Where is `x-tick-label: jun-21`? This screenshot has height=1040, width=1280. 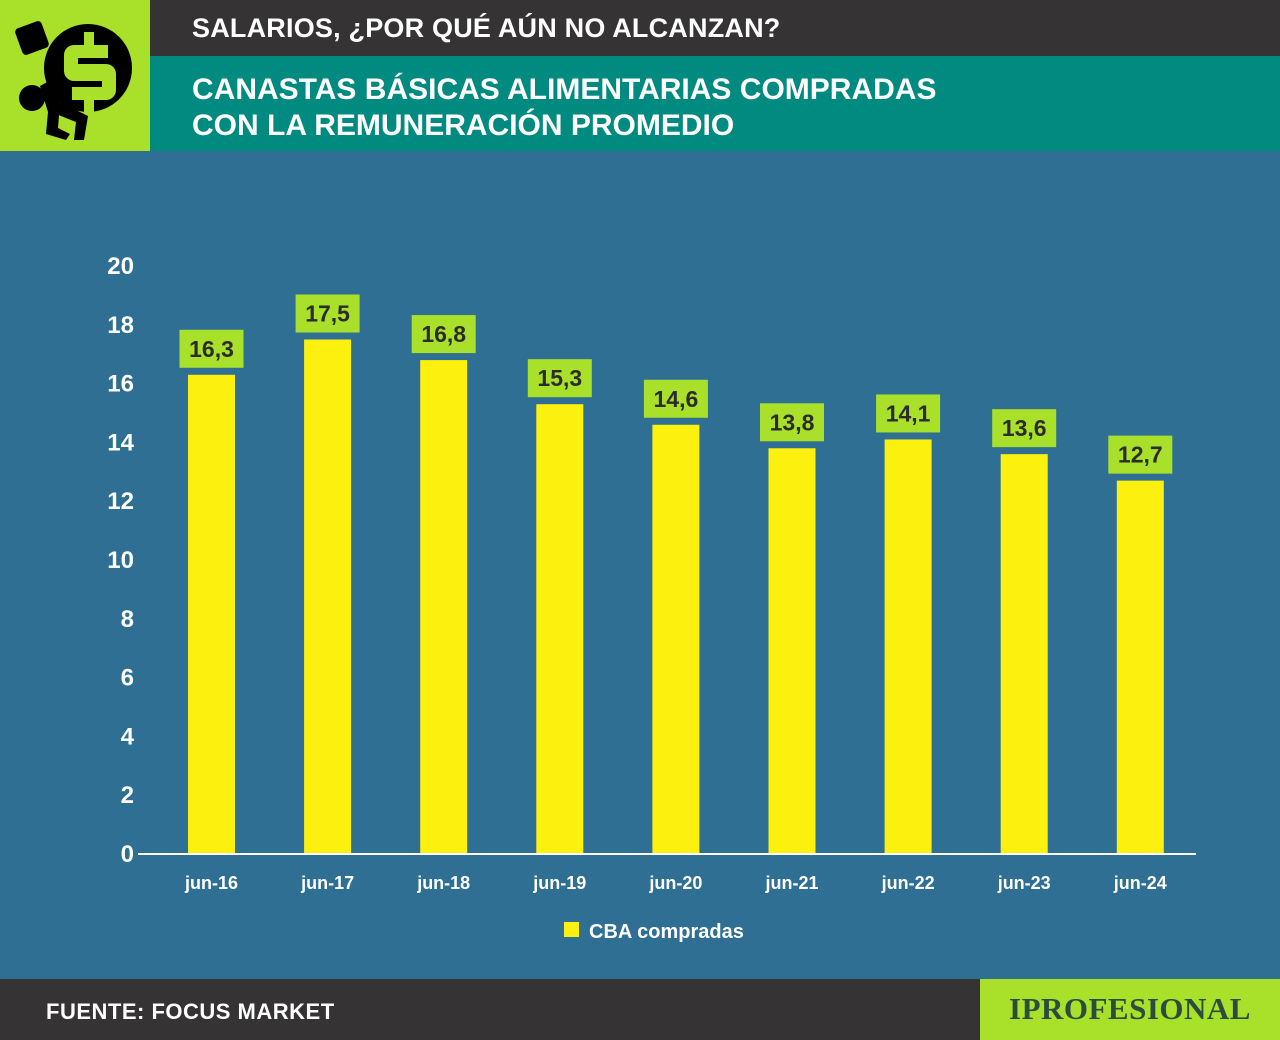
x-tick-label: jun-21 is located at coordinates (791, 883).